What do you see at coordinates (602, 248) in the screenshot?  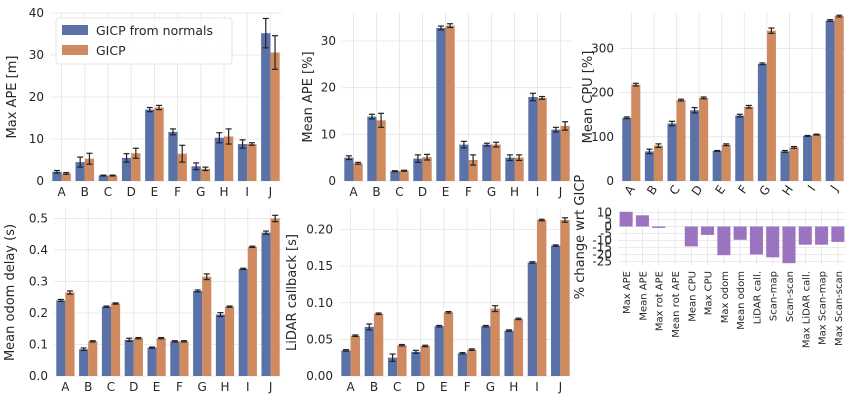 I see `y-tick-label: -15` at bounding box center [602, 248].